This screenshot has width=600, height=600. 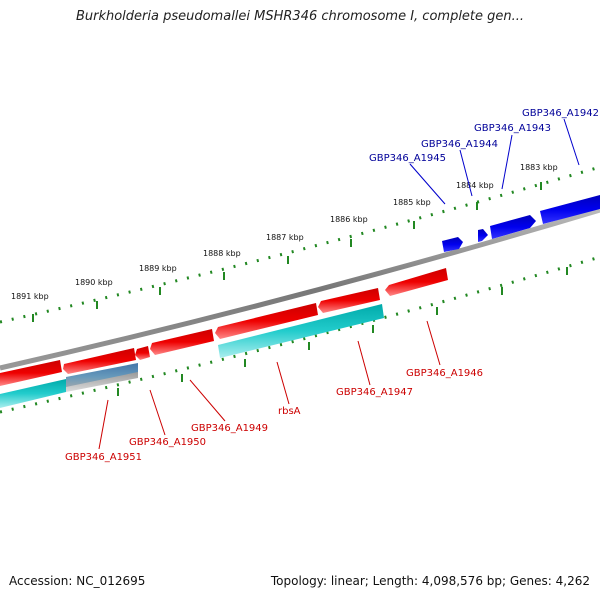 What do you see at coordinates (374, 392) in the screenshot?
I see `gene-label: GBP346_A1947` at bounding box center [374, 392].